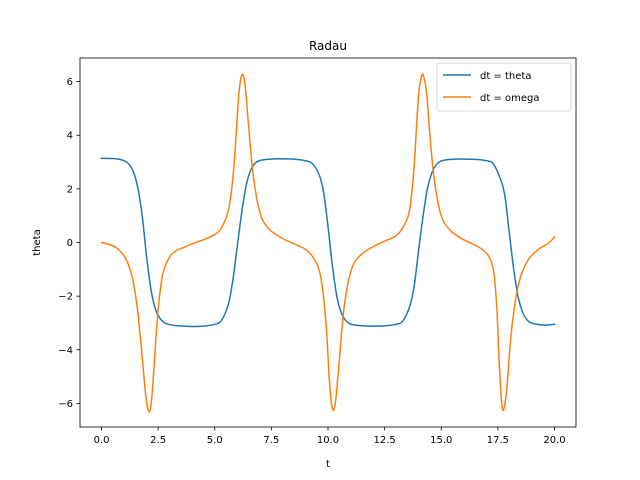  What do you see at coordinates (102, 440) in the screenshot?
I see `x-tick-label: 0.0` at bounding box center [102, 440].